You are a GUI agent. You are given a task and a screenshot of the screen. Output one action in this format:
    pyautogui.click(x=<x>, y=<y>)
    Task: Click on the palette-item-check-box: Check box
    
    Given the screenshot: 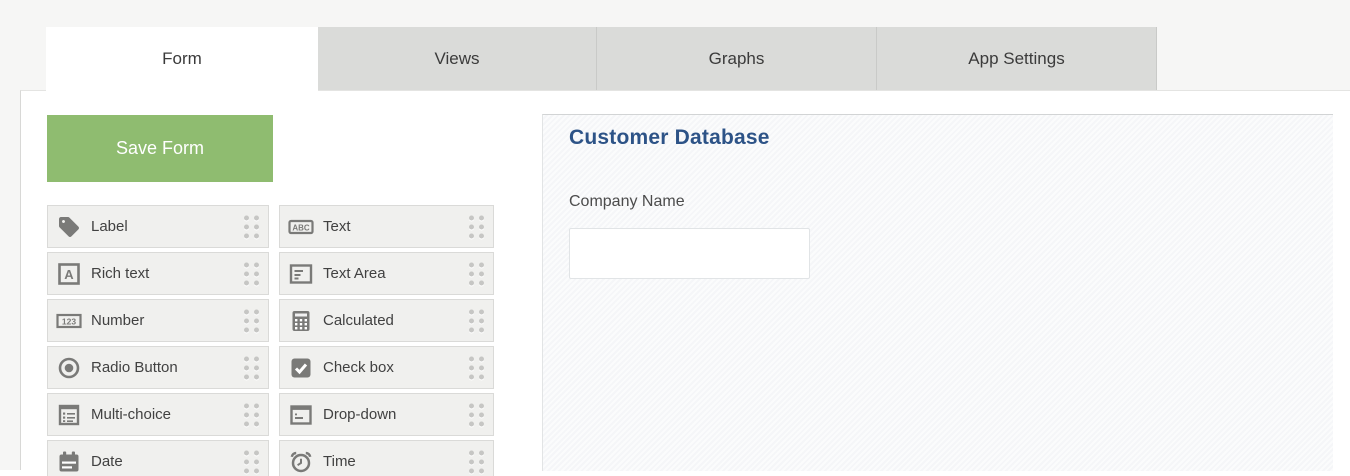 What is the action you would take?
    pyautogui.click(x=386, y=367)
    